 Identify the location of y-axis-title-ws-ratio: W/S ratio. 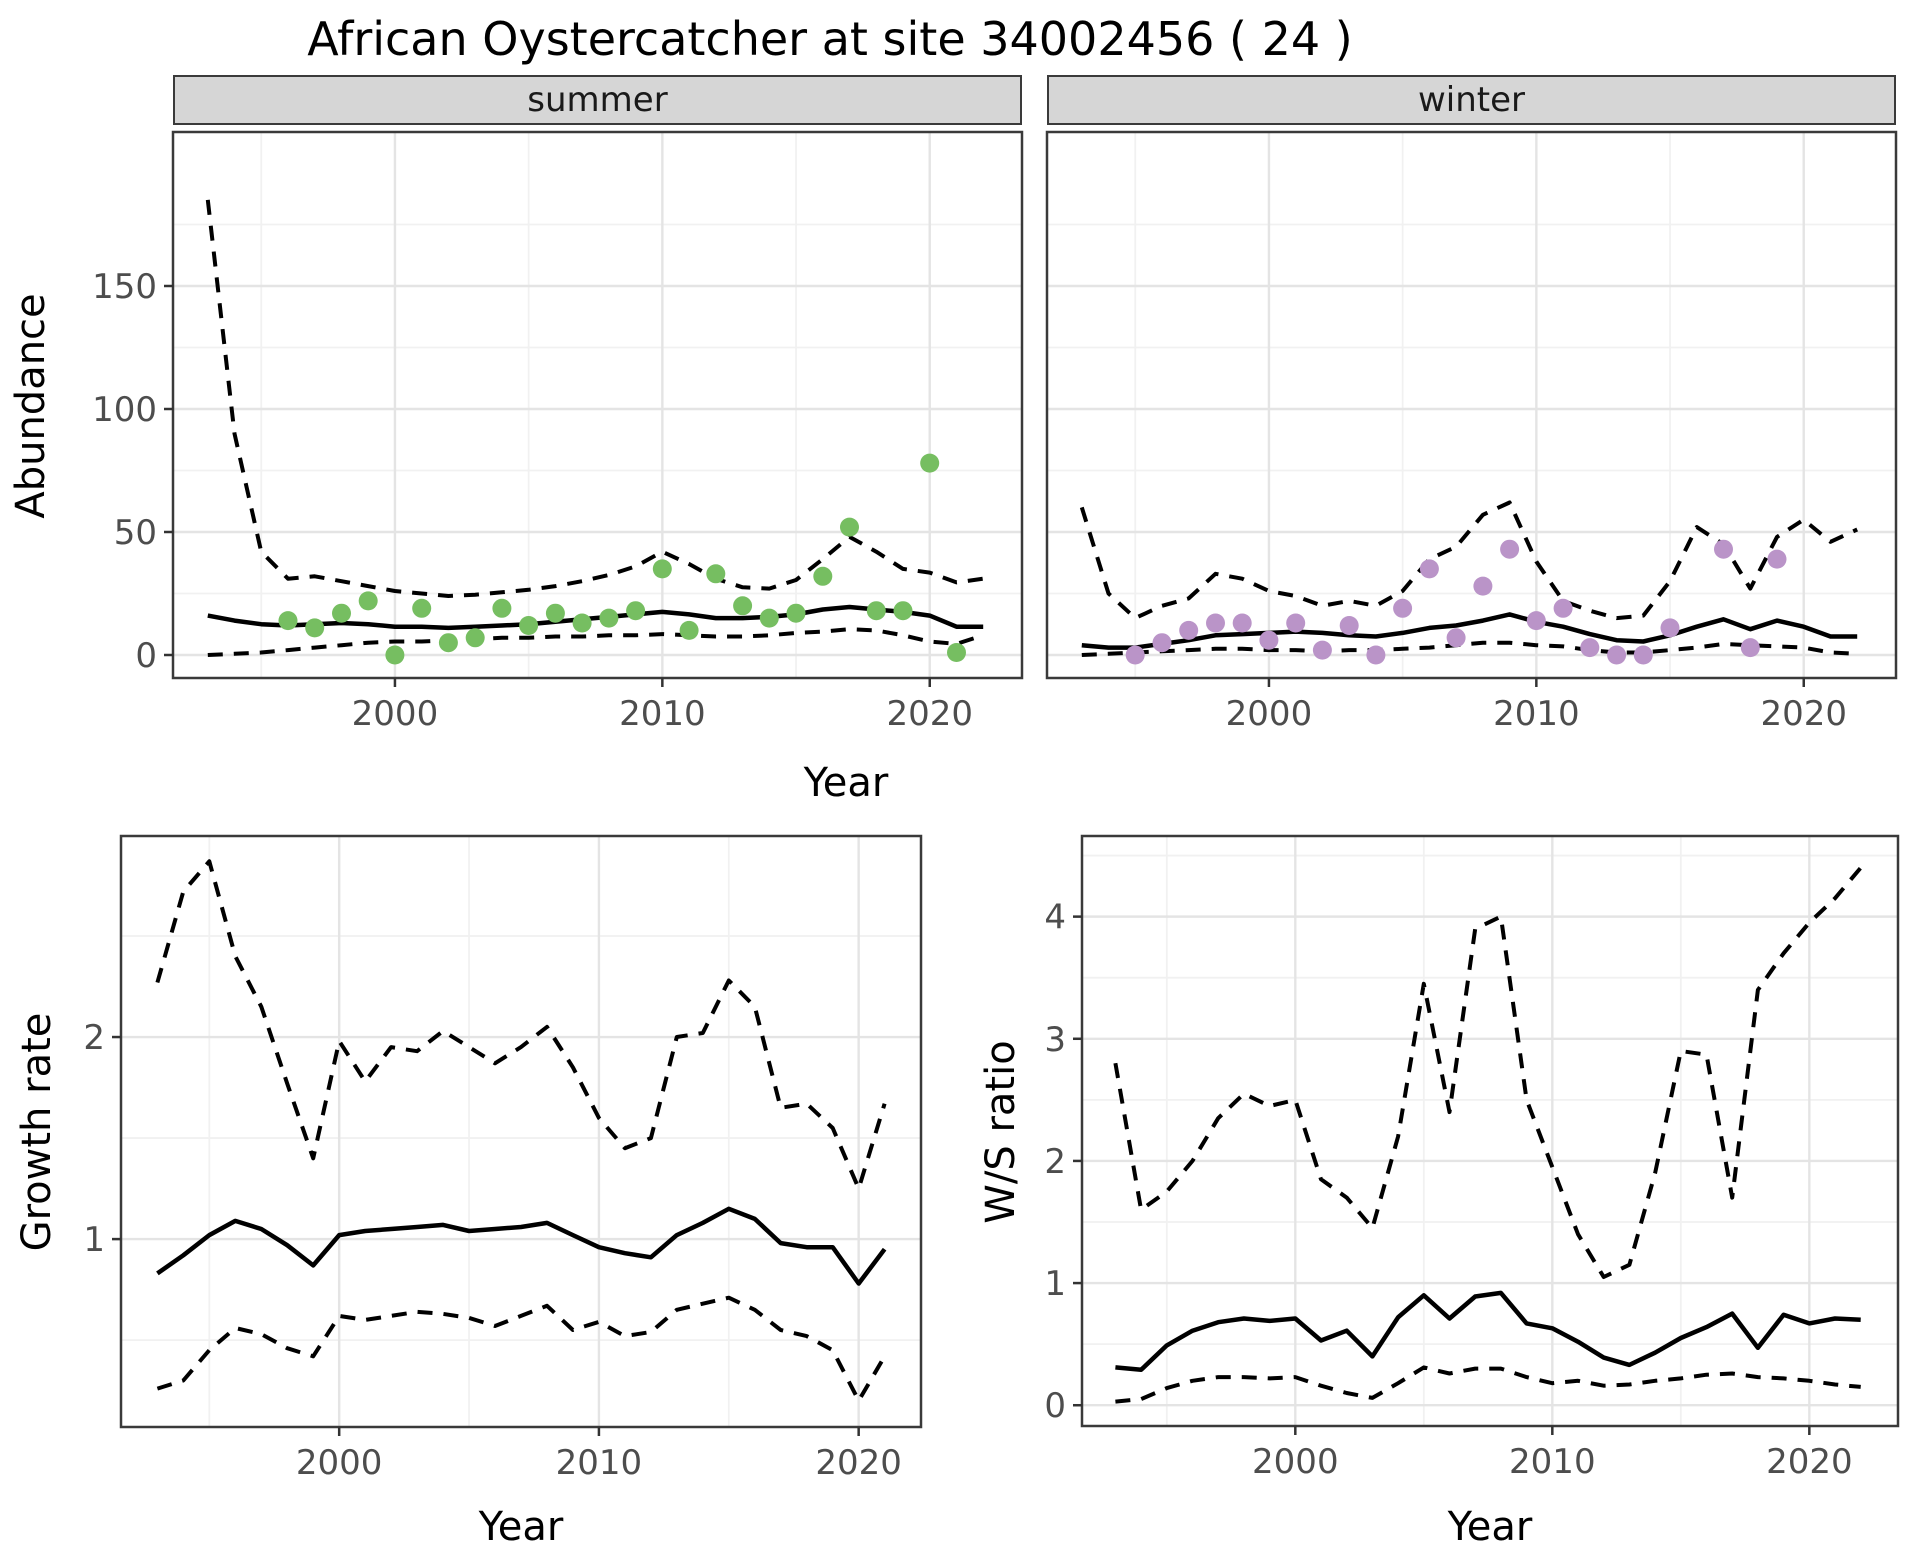
(1001, 1132).